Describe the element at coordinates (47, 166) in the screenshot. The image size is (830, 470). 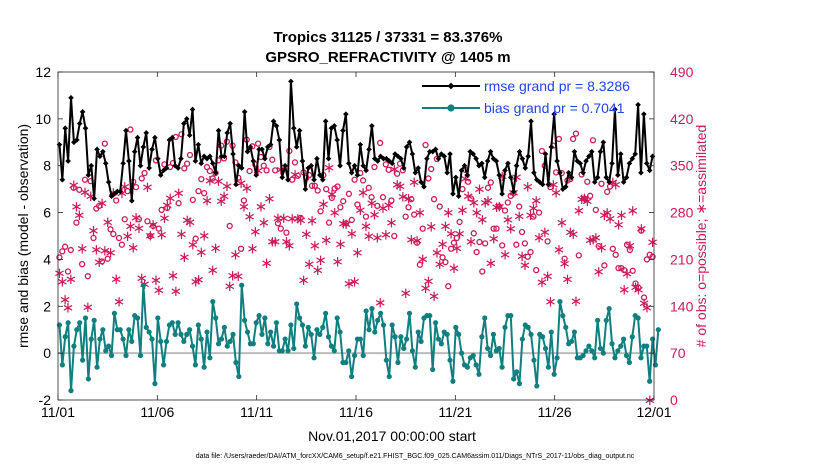
I see `y-left-tick-label: 8` at that location.